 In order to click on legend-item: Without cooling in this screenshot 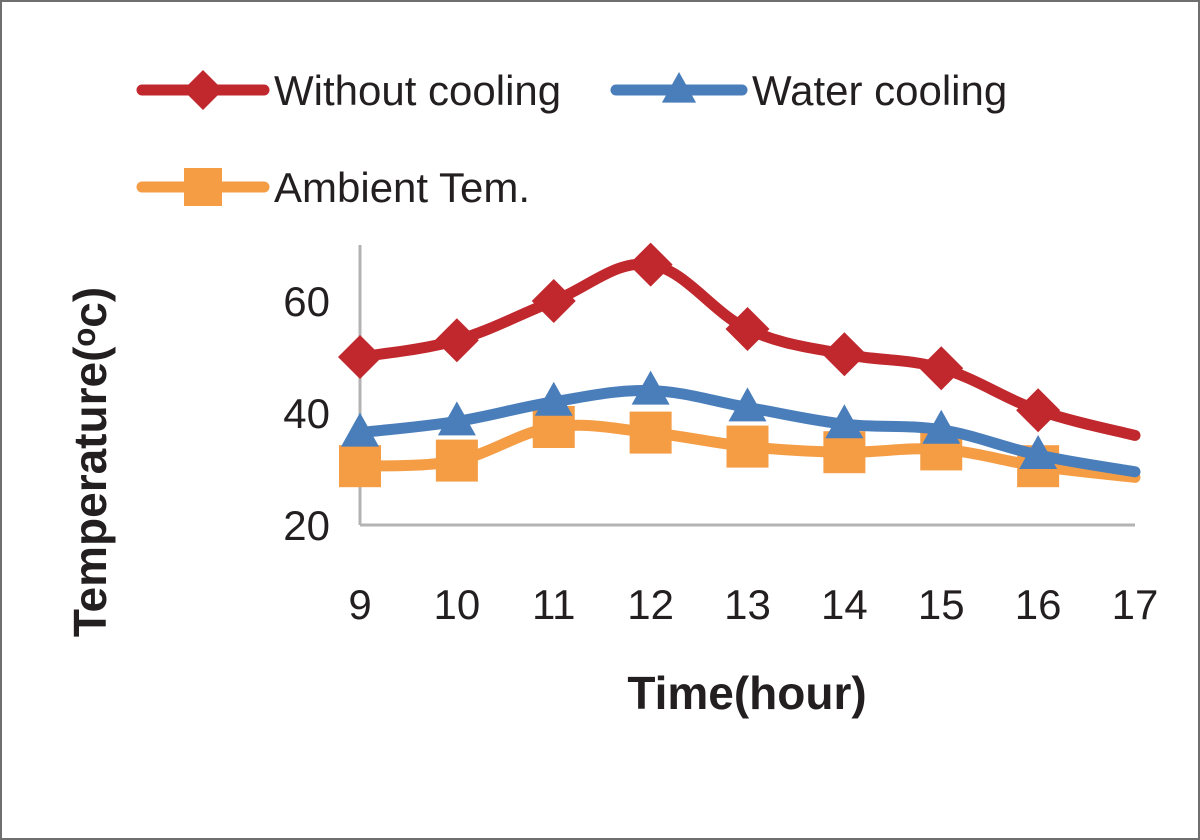, I will do `click(348, 90)`.